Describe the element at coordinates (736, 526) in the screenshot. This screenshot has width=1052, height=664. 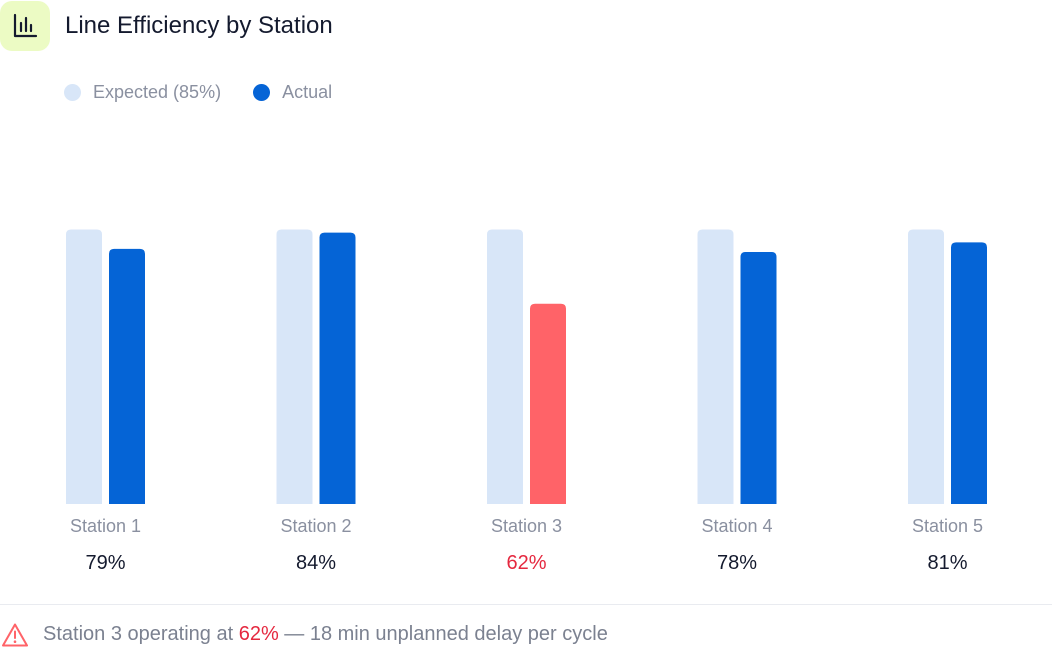
I see `category-label-station-4: Station 4` at that location.